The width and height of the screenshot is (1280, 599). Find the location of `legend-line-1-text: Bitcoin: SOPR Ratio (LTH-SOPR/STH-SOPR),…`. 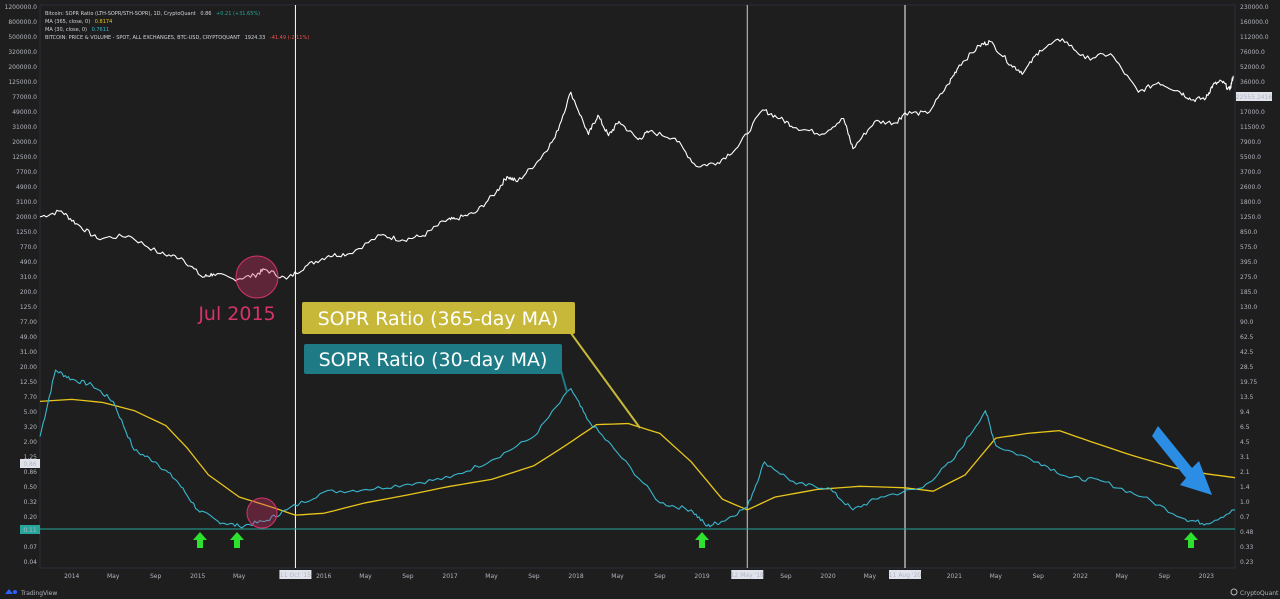

legend-line-1-text: Bitcoin: SOPR Ratio (LTH-SOPR/STH-SOPR),… is located at coordinates (120, 14).